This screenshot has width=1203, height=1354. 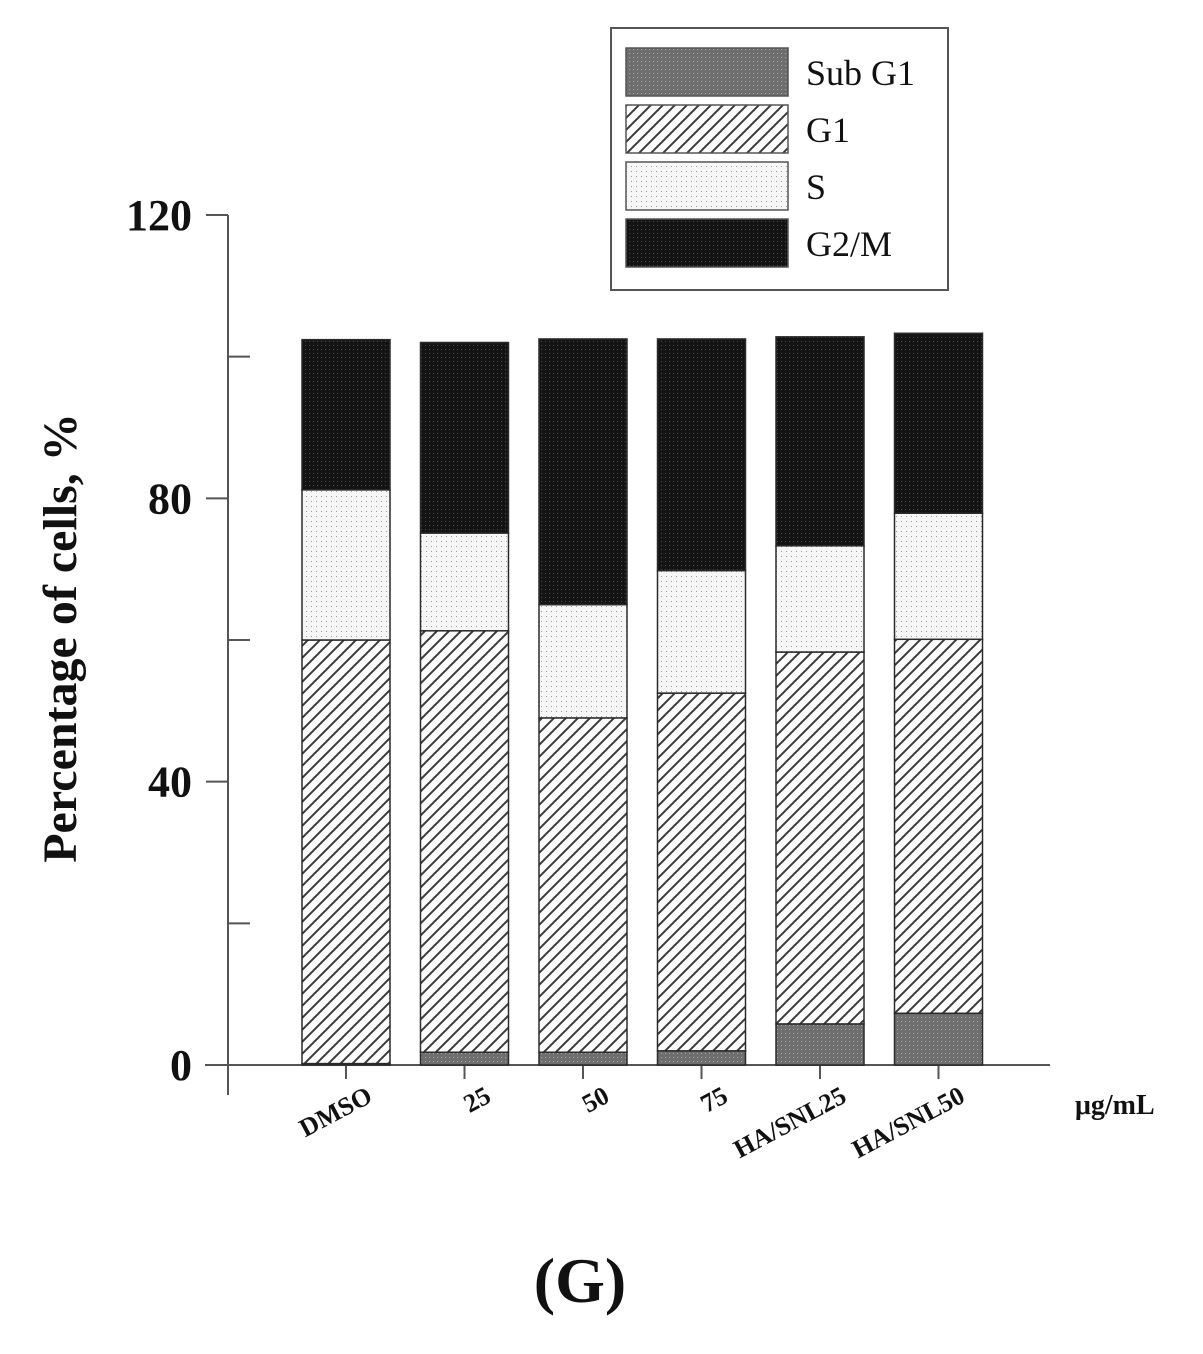 I want to click on y-axis-label: Percentage of cells, %, so click(x=60, y=638).